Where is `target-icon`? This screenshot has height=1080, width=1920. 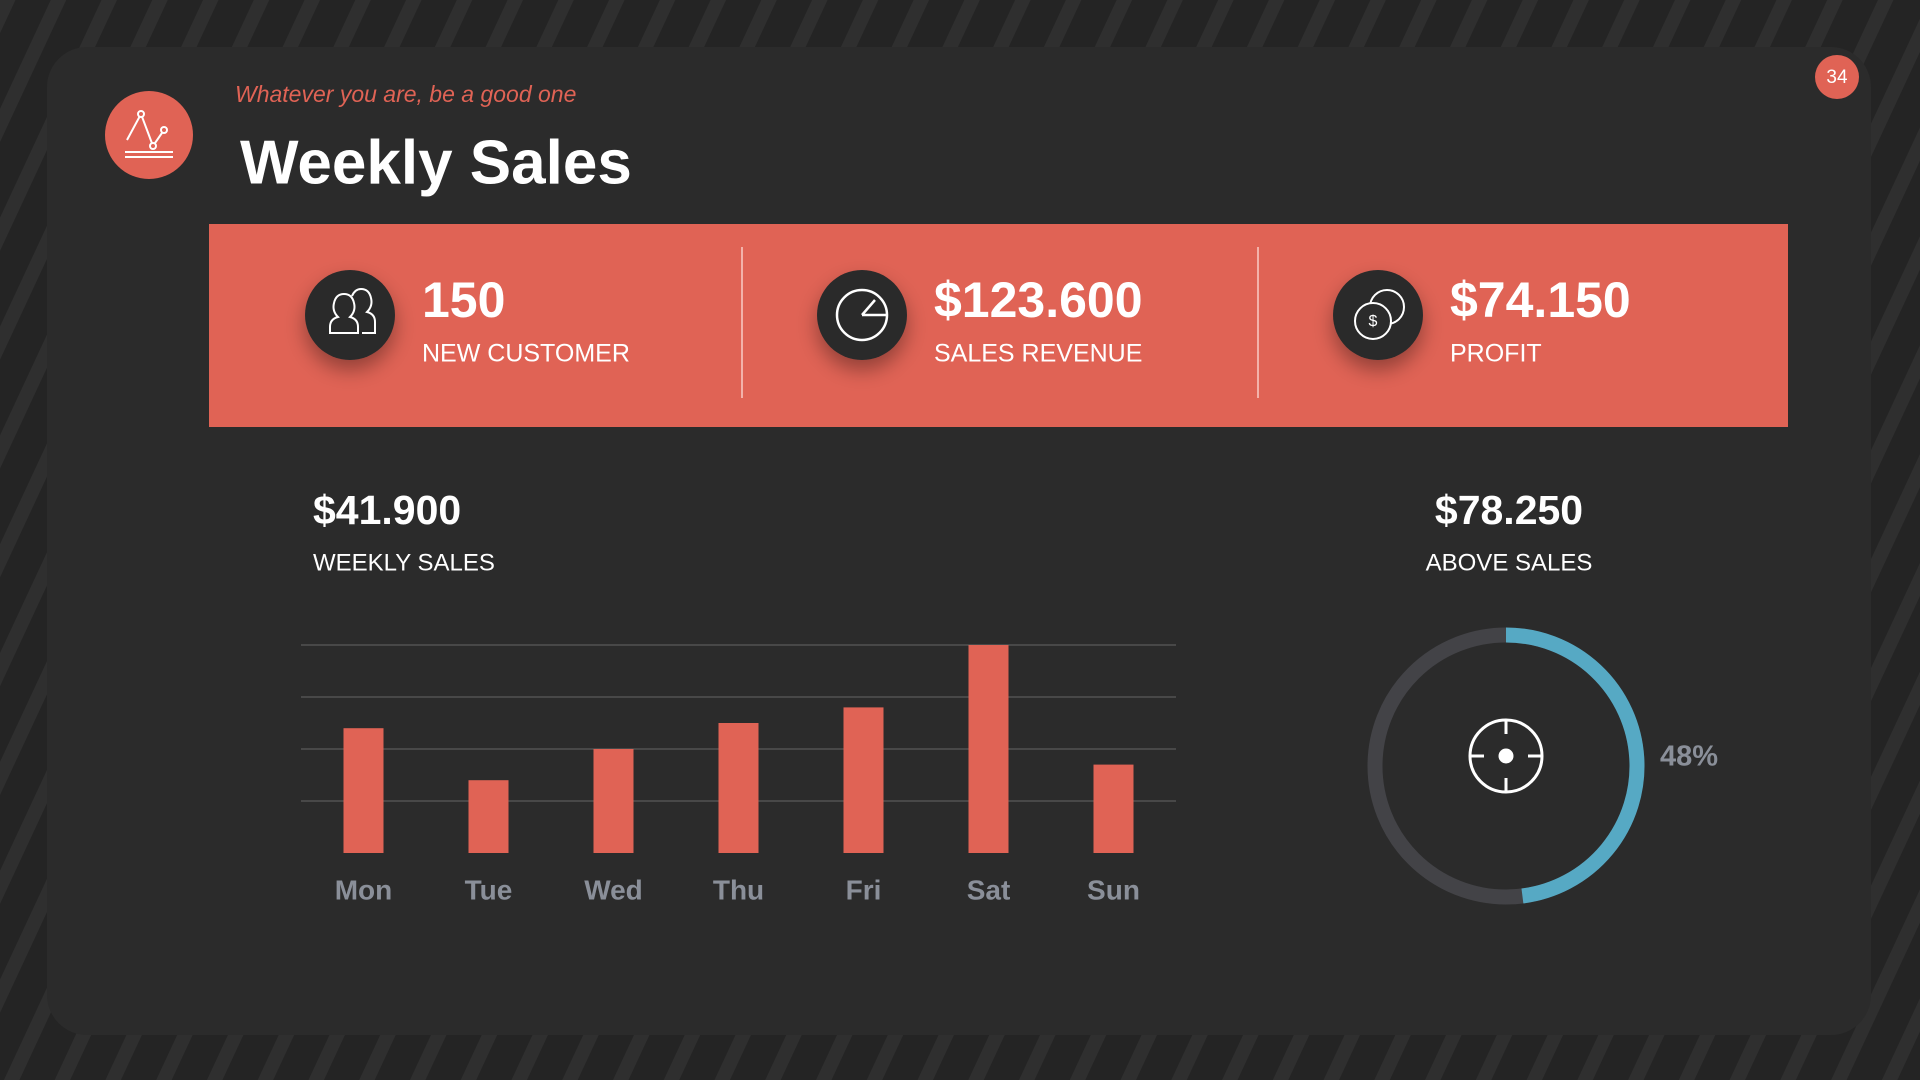
target-icon is located at coordinates (1506, 756).